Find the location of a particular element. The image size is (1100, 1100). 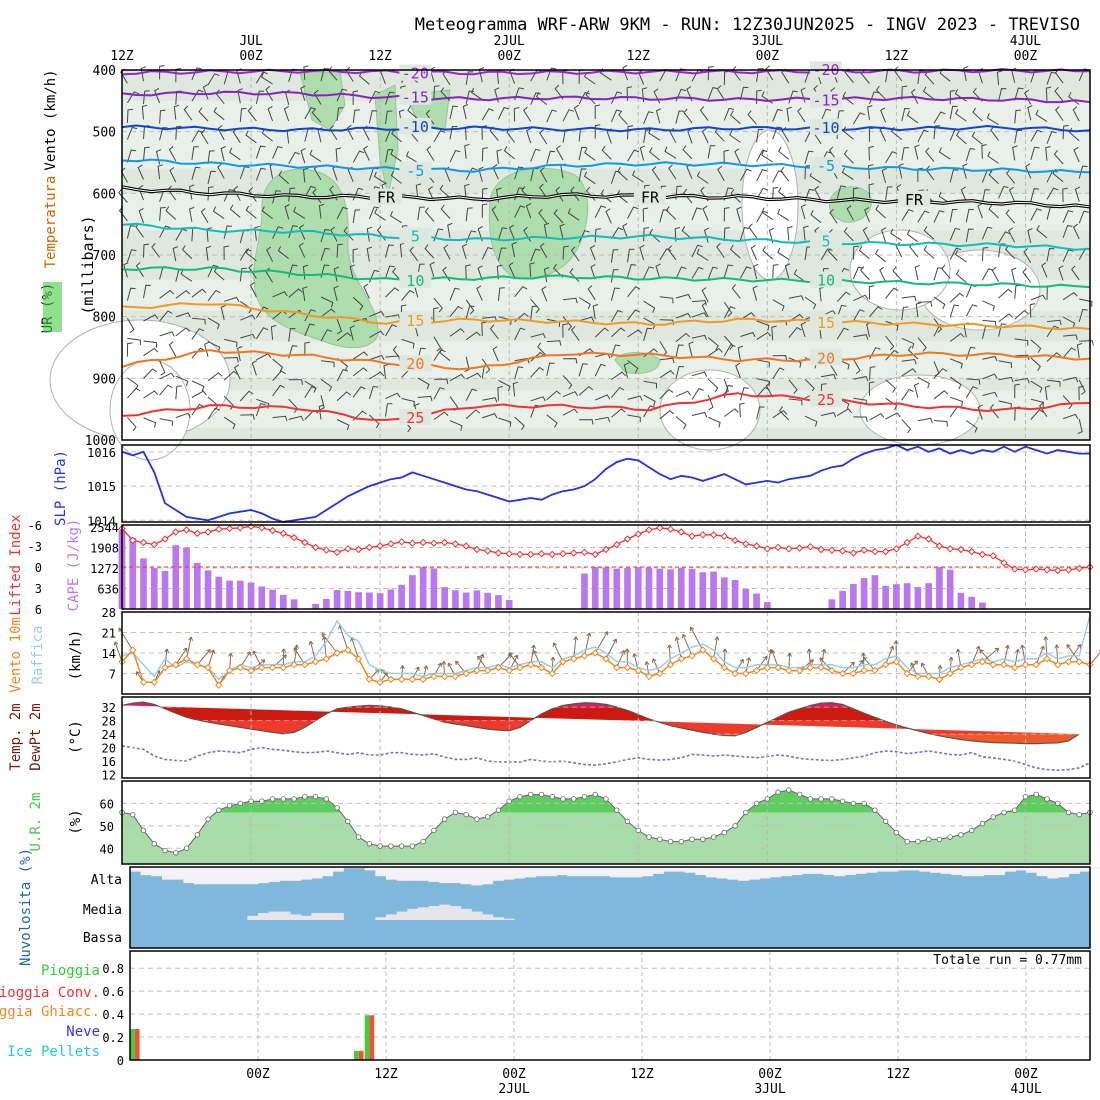

cloud-mid-bar is located at coordinates (381, 918).